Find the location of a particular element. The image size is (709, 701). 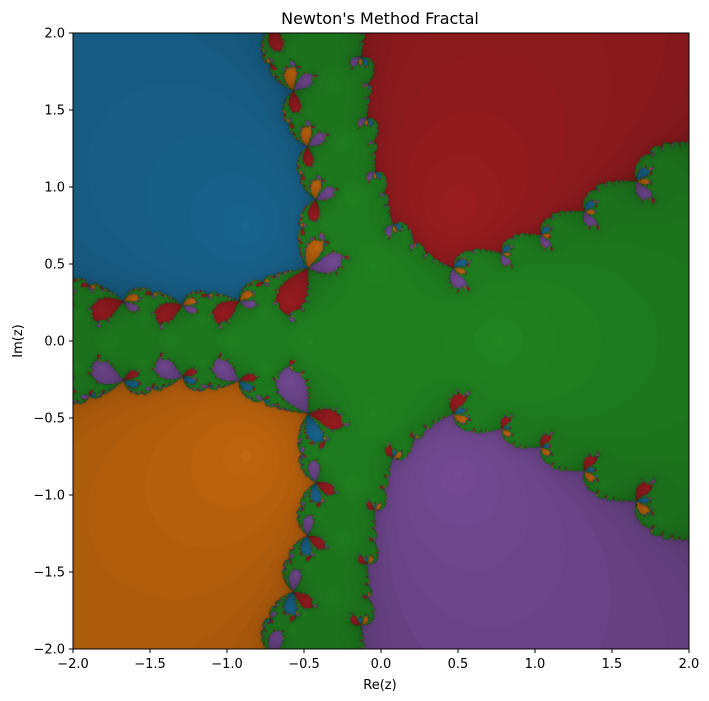

chart-title: Newton's Method Fractal is located at coordinates (380, 18).